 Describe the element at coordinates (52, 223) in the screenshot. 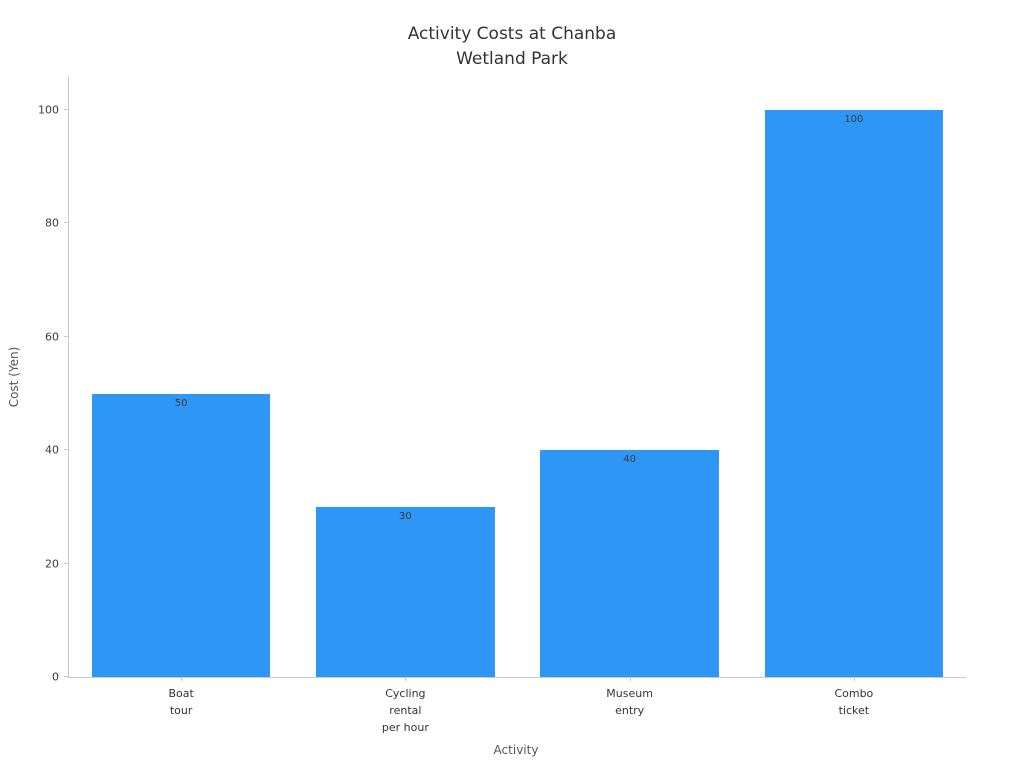

I see `y-tick-label: 80` at that location.